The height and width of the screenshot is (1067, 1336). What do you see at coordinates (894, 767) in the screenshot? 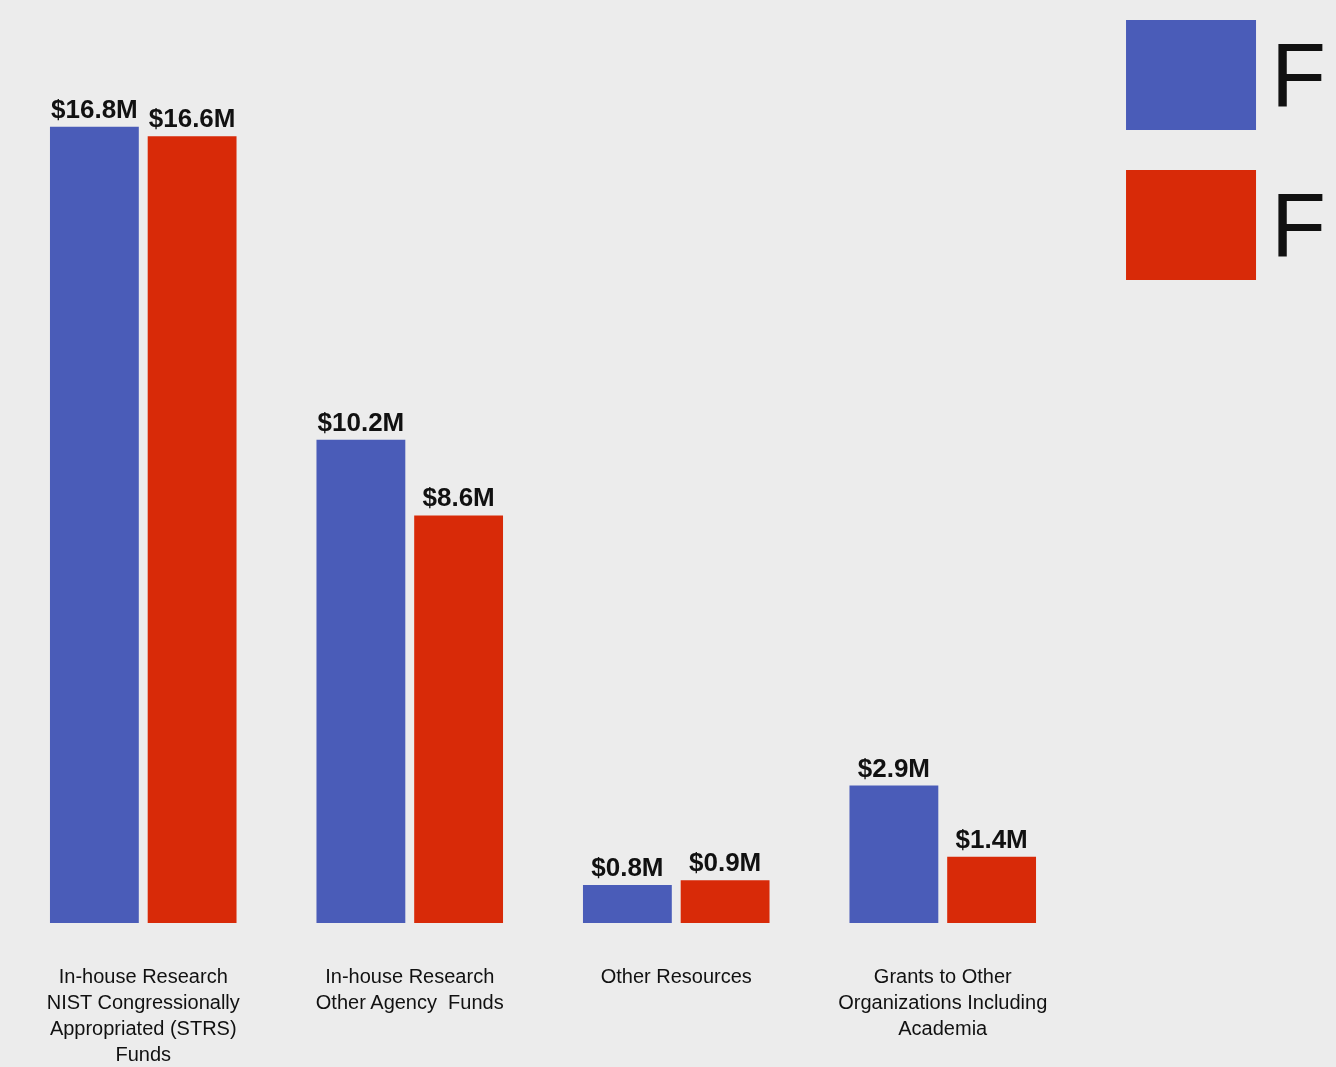
I see `data-label: $2.9M` at bounding box center [894, 767].